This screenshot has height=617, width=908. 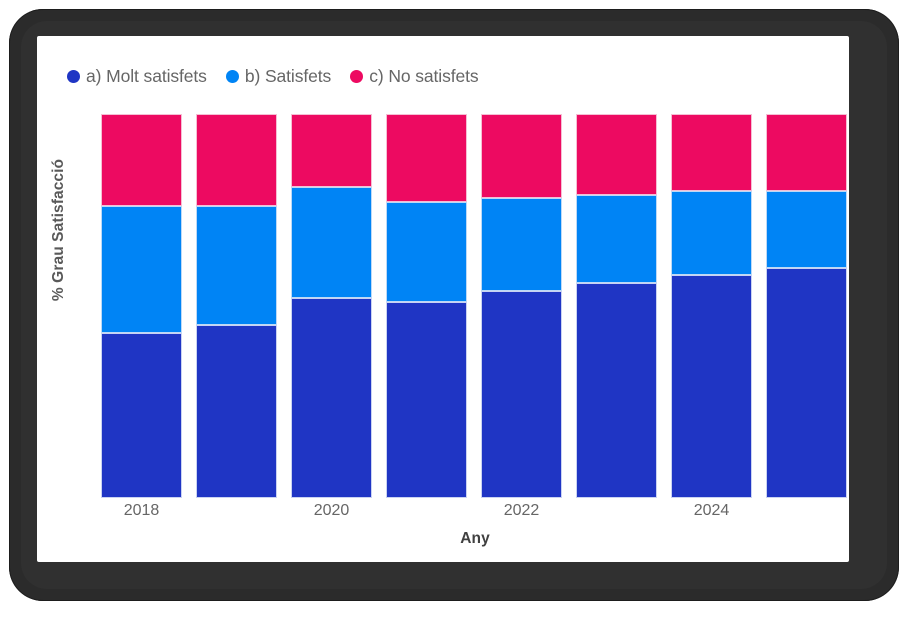 What do you see at coordinates (475, 514) in the screenshot?
I see `x-axis-tick-labels: 2018 2020 2022 2024` at bounding box center [475, 514].